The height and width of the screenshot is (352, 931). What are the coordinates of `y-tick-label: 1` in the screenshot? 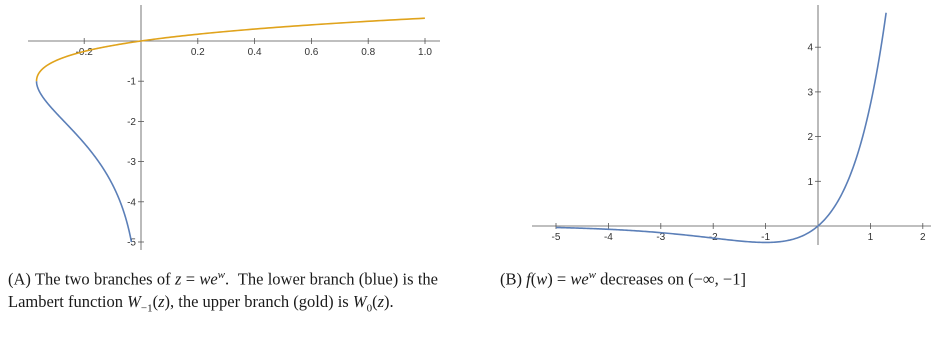 It's located at (810, 182).